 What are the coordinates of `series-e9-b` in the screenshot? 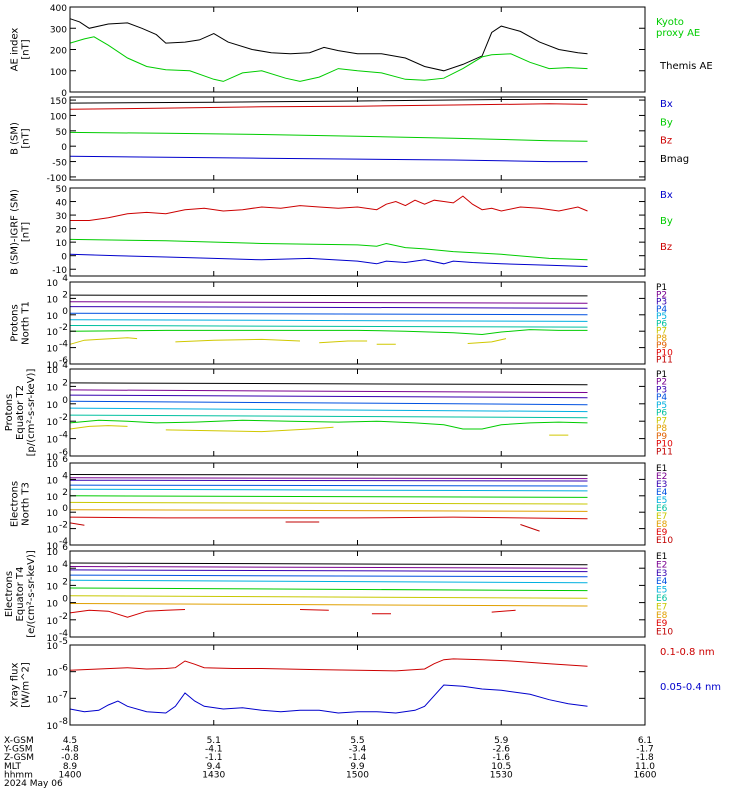 It's located at (314, 610).